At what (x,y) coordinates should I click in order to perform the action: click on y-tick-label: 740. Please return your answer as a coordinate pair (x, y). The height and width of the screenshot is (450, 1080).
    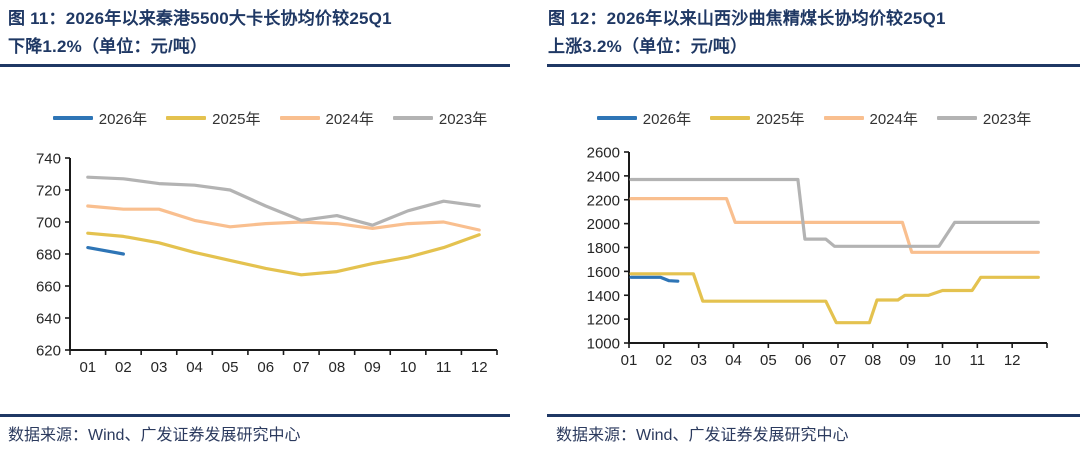
    Looking at the image, I should click on (48, 159).